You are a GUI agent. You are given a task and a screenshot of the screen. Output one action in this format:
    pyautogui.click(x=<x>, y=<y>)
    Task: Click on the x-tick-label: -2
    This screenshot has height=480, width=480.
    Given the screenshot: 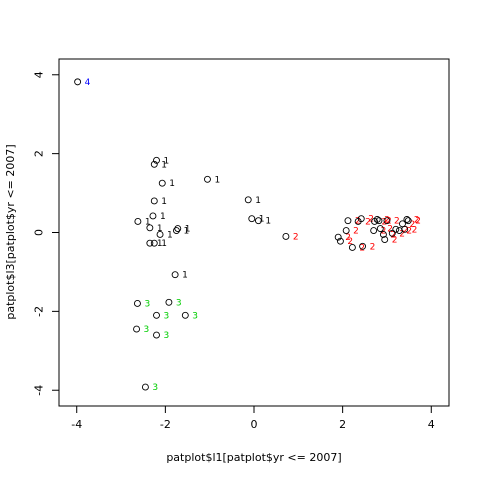 What is the action you would take?
    pyautogui.click(x=165, y=424)
    